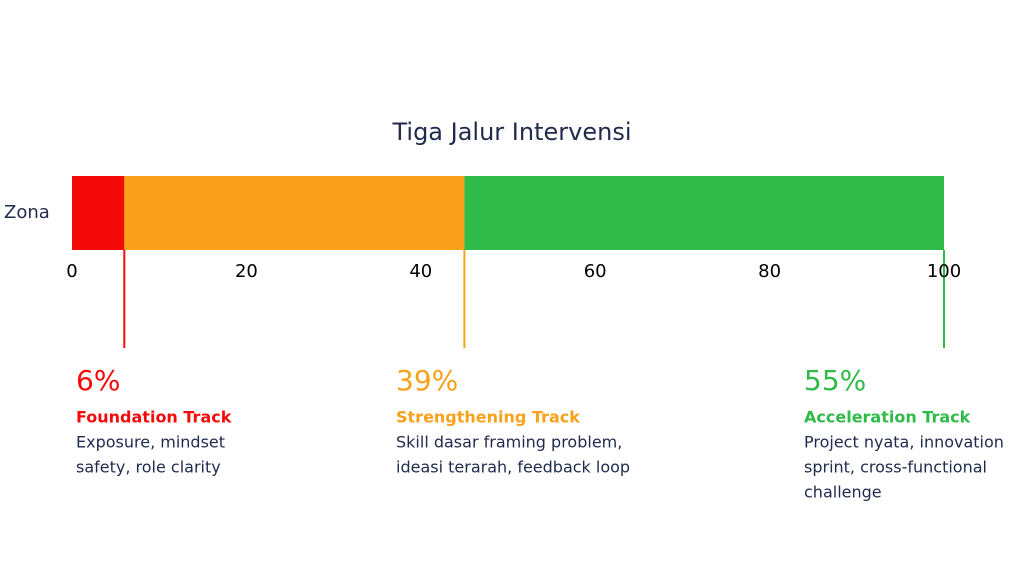  What do you see at coordinates (148, 467) in the screenshot?
I see `track-description: safety, role clarity` at bounding box center [148, 467].